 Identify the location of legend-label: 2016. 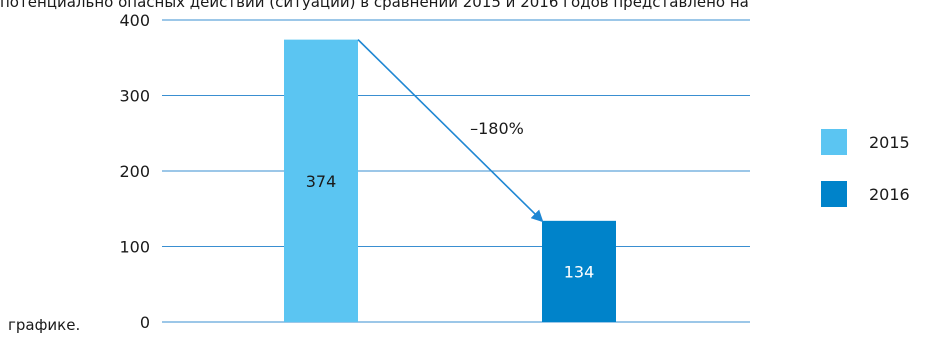
(889, 194).